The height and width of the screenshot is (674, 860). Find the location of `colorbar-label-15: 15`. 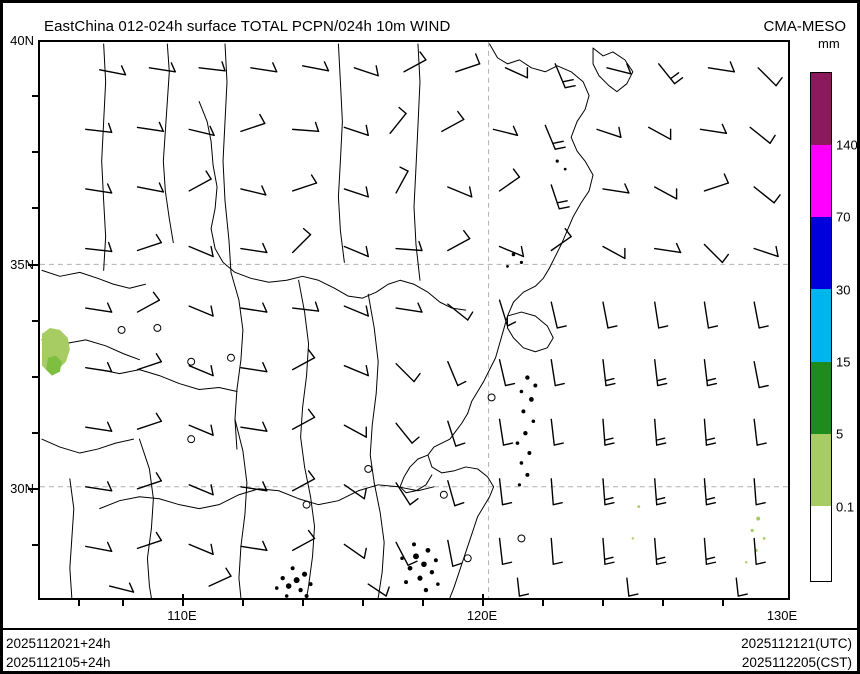

colorbar-label-15: 15 is located at coordinates (843, 362).